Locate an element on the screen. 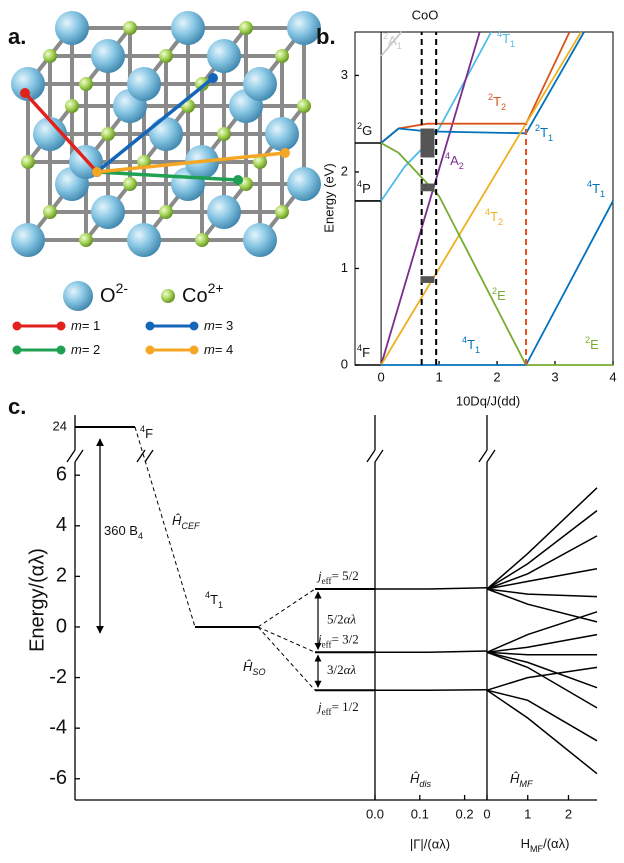 Image resolution: width=624 pixels, height=863 pixels. gap-label: 3/2αλ is located at coordinates (341, 669).